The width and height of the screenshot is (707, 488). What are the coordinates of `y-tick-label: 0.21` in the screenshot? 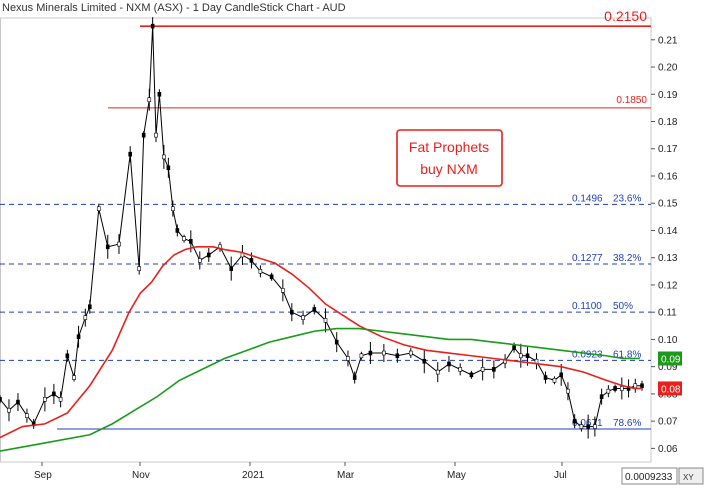 It's located at (668, 40).